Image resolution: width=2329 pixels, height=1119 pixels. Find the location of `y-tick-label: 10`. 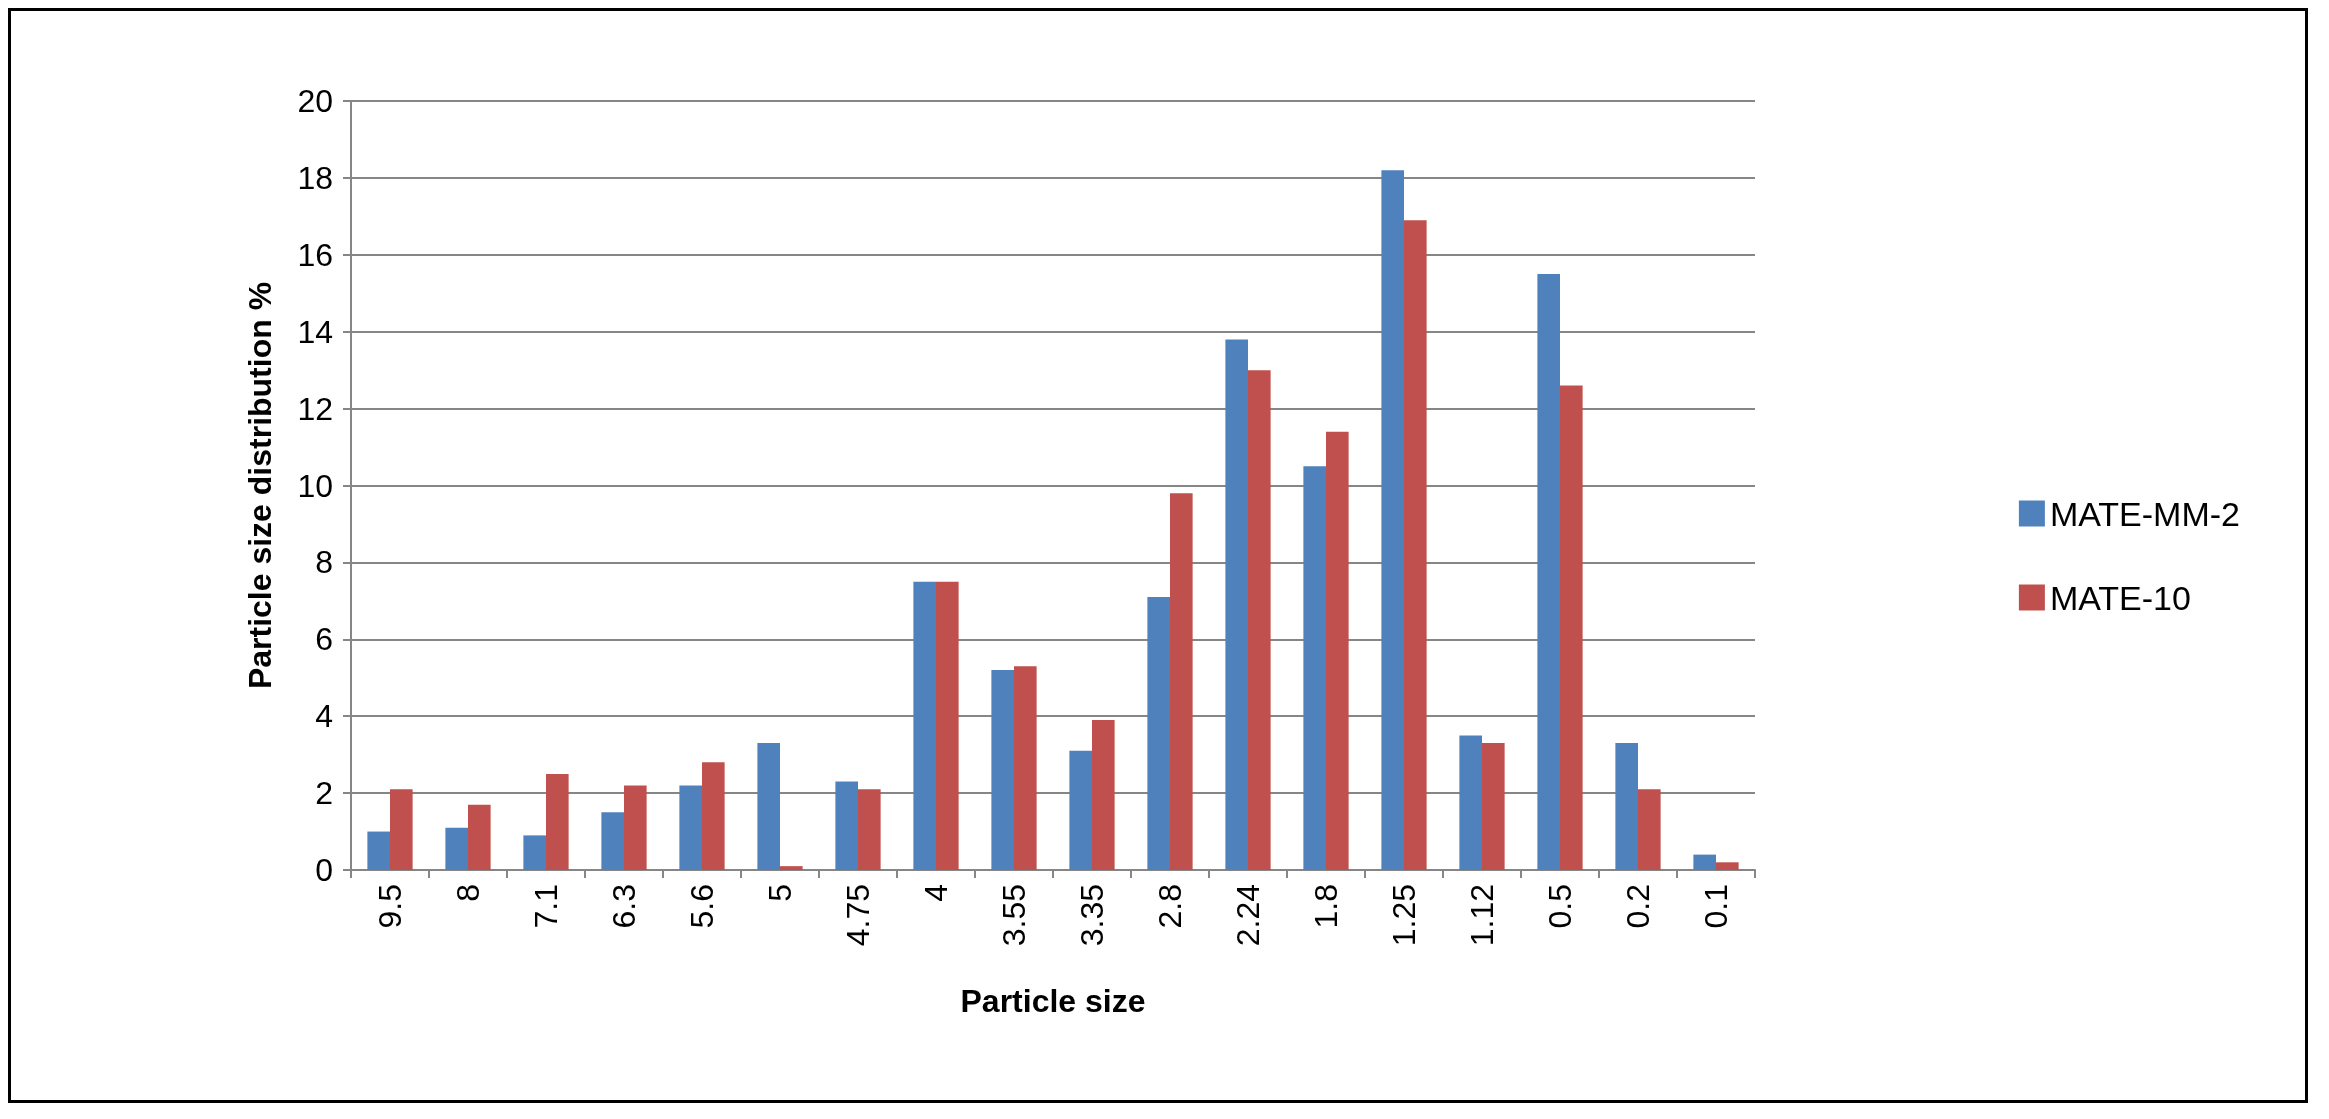

y-tick-label: 10 is located at coordinates (315, 485).